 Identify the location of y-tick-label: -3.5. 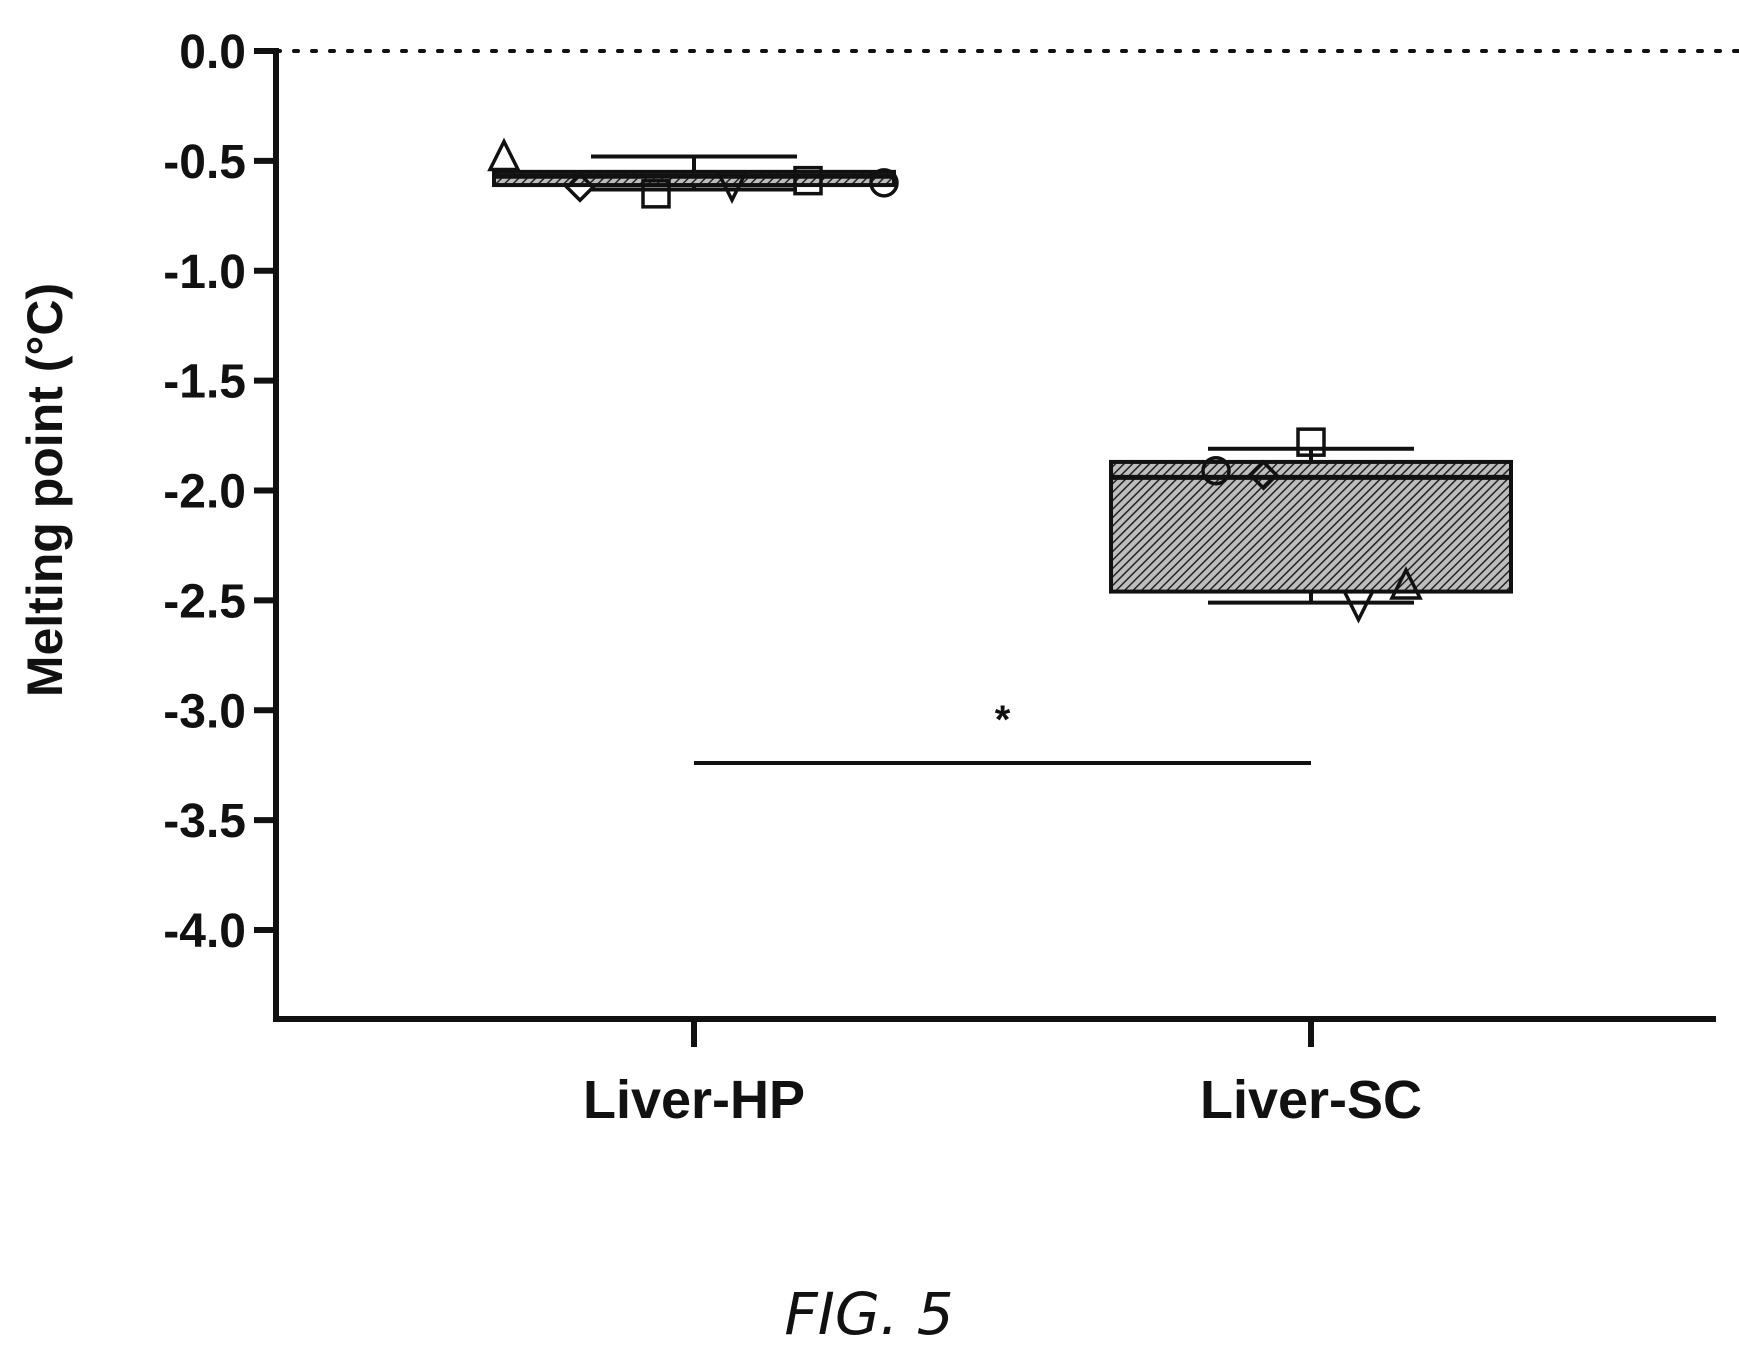
(204, 821).